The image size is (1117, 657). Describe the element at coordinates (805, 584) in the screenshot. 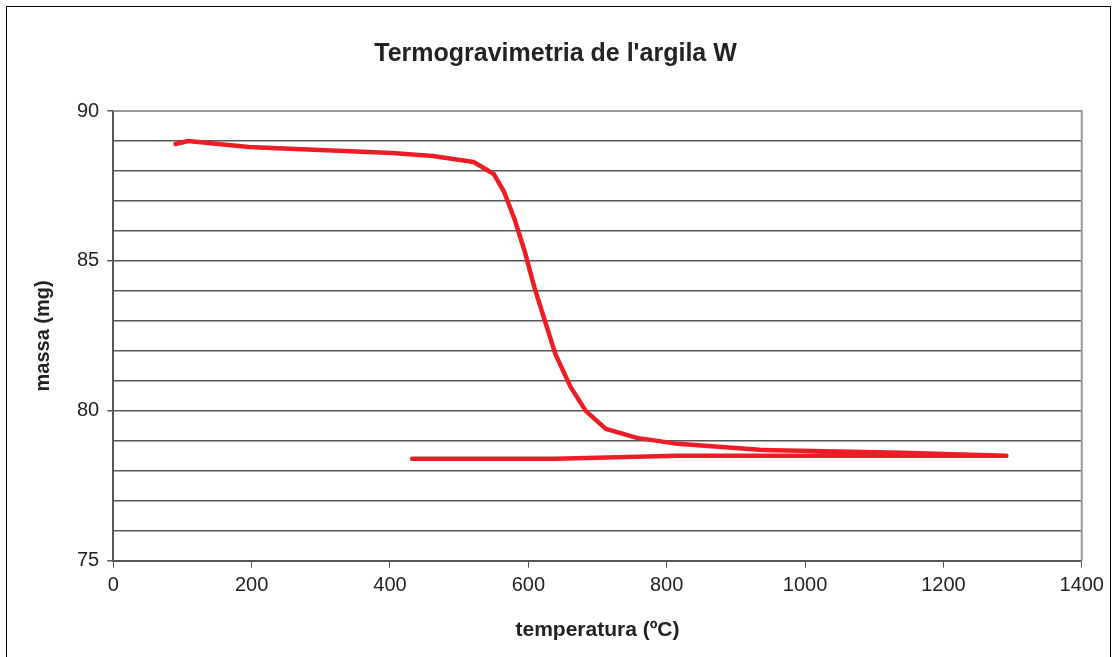

I see `x-tick-label: 1000` at that location.